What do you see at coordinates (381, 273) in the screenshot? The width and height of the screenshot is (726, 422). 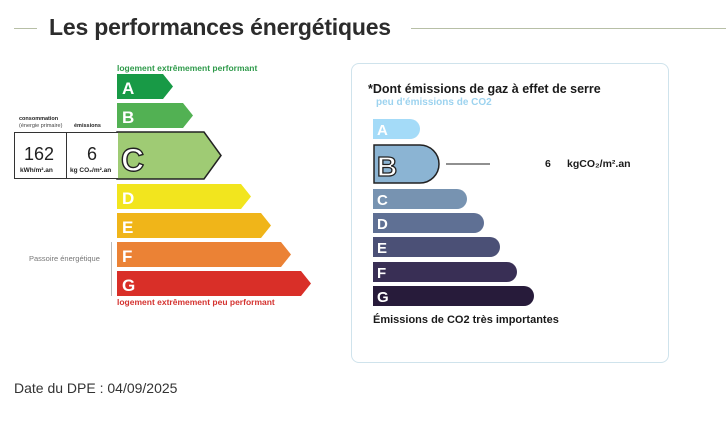 I see `ges-bar-f-letter: F` at bounding box center [381, 273].